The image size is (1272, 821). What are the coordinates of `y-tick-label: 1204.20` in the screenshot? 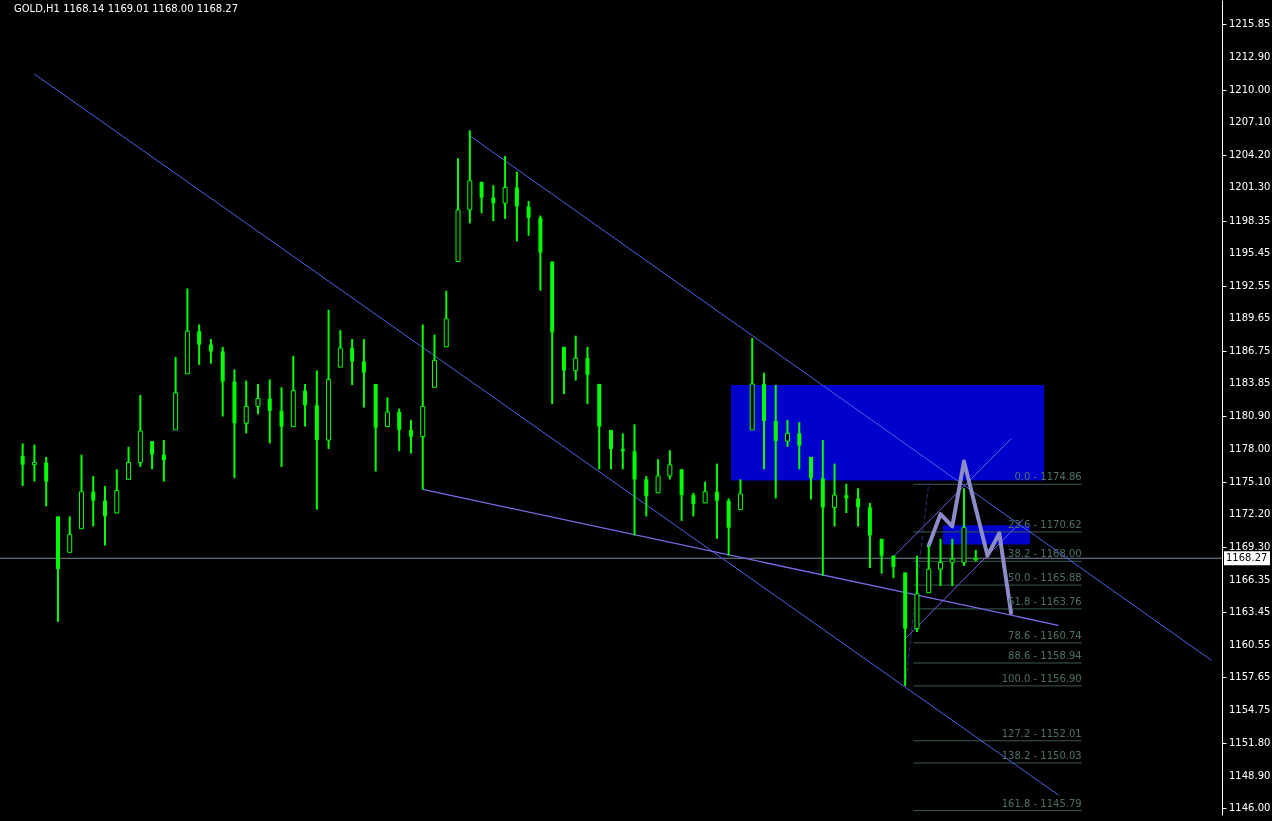 It's located at (1250, 154).